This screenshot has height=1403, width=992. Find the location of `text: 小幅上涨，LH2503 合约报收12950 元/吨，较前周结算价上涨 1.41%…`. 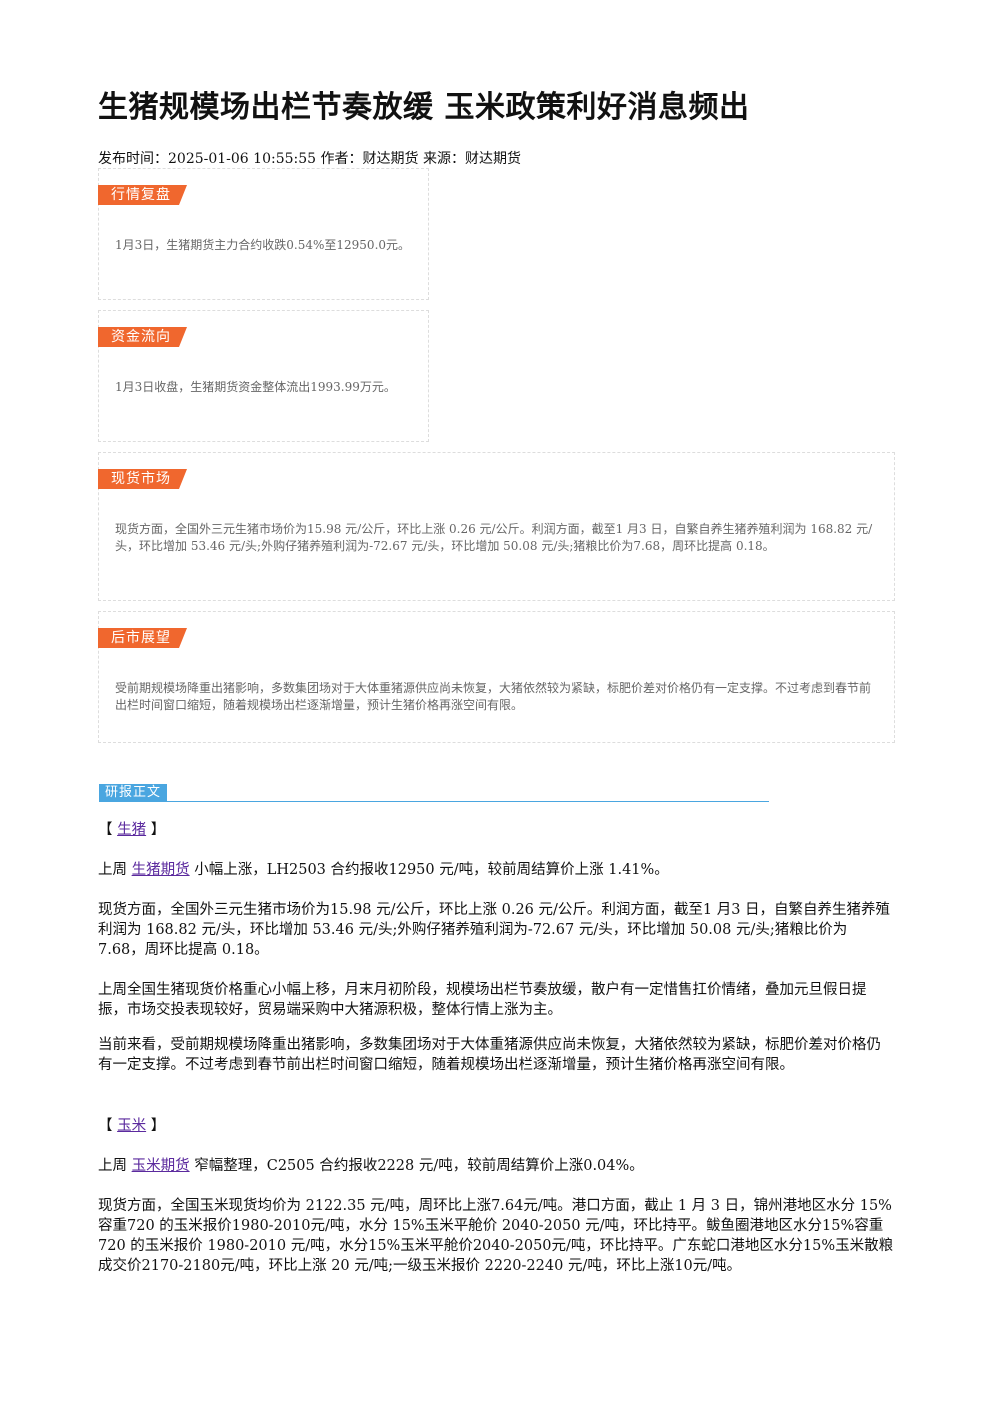

text: 小幅上涨，LH2503 合约报收12950 元/吨，较前周结算价上涨 1.41%… is located at coordinates (429, 870).